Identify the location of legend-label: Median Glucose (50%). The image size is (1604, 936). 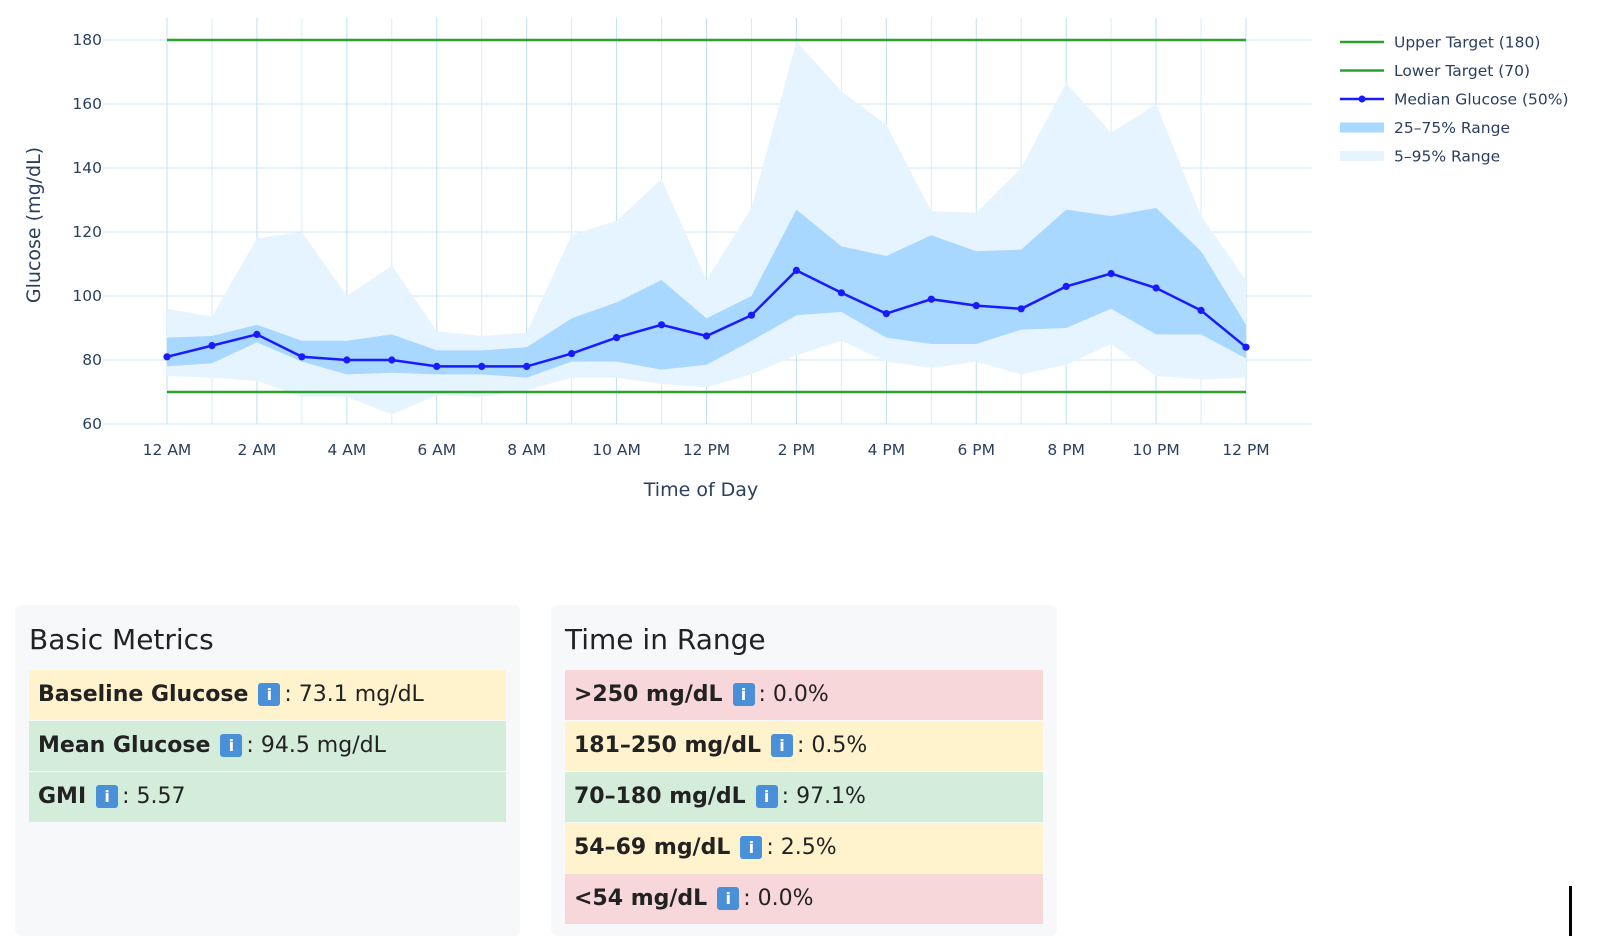
(1481, 100).